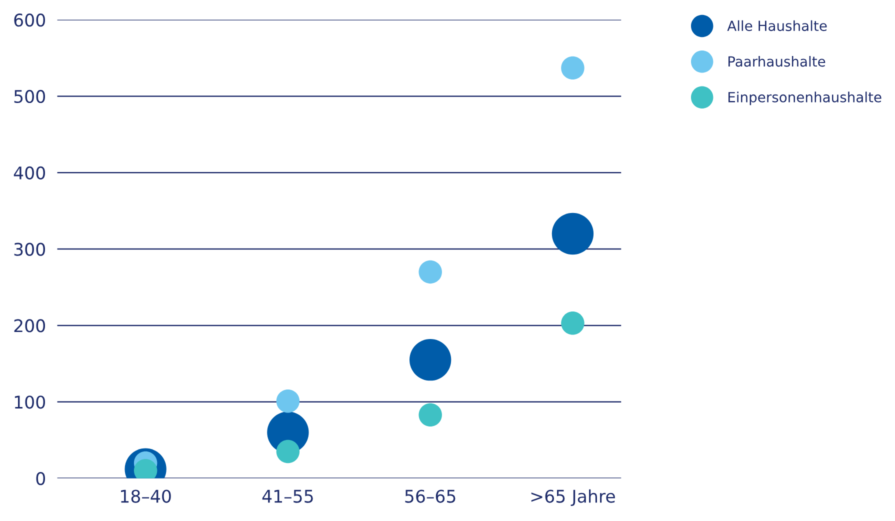  Describe the element at coordinates (30, 402) in the screenshot. I see `y-tick-label: 100` at that location.